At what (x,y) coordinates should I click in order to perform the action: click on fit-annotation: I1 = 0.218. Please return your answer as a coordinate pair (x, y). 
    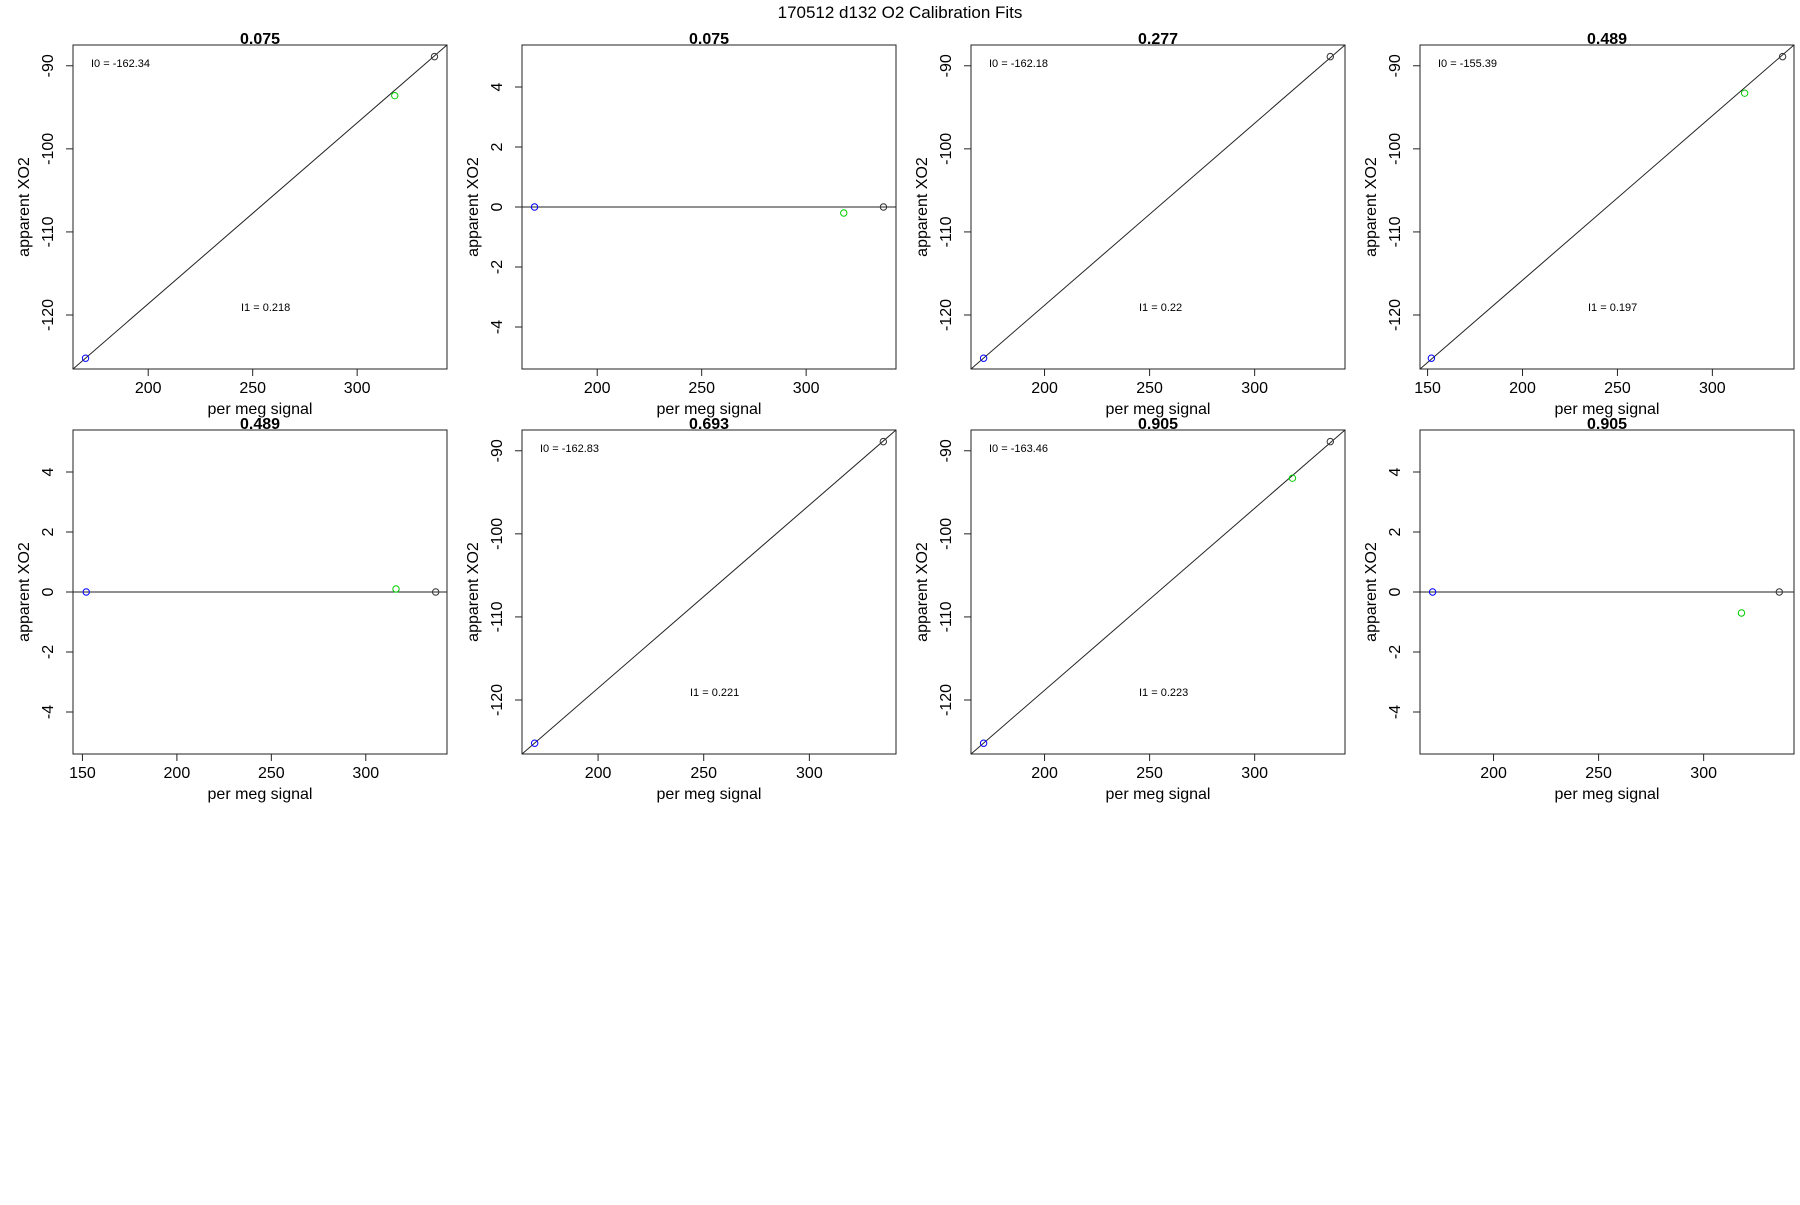
    Looking at the image, I should click on (265, 308).